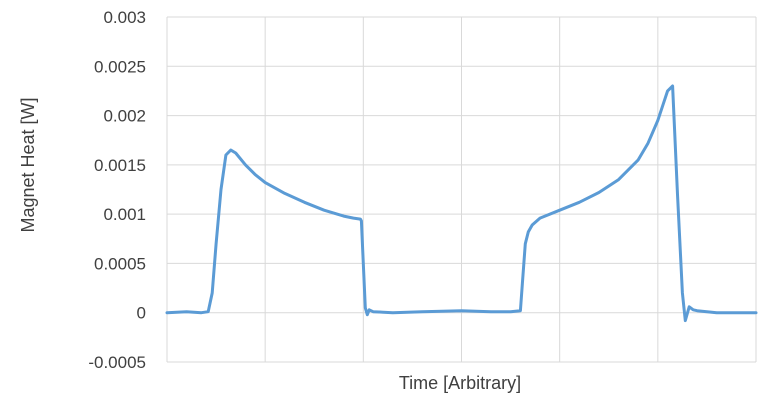 This screenshot has height=396, width=760. Describe the element at coordinates (460, 383) in the screenshot. I see `x-axis-title: Time [Arbitrary]` at that location.